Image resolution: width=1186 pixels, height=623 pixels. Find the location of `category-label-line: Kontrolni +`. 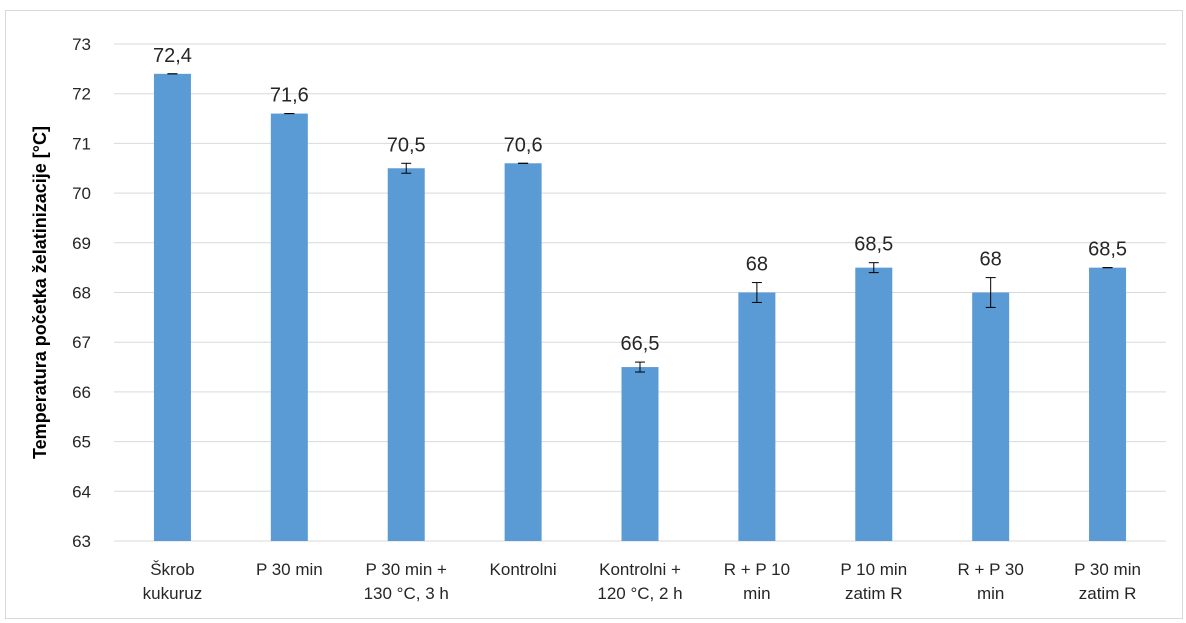

category-label-line: Kontrolni + is located at coordinates (640, 569).